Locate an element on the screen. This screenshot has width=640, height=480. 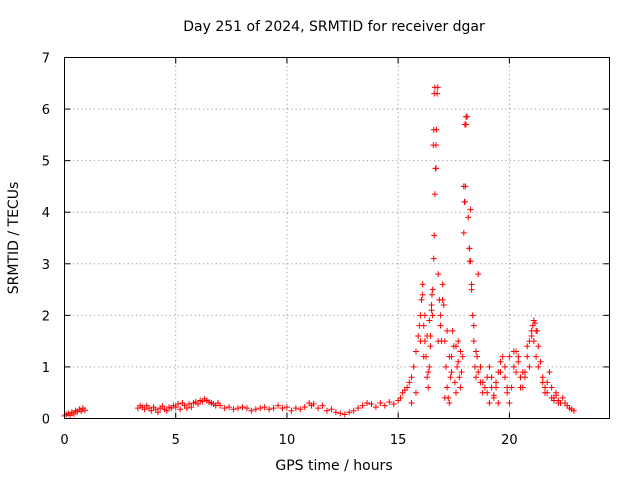
x-tick-label: 20 is located at coordinates (509, 440).